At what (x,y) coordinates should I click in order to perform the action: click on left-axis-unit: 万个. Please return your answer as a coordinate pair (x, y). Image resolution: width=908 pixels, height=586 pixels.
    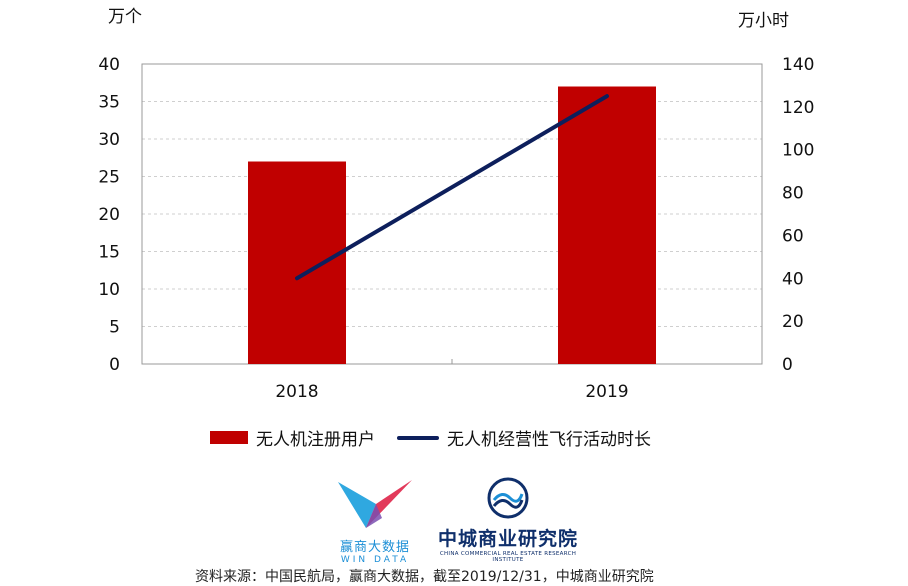
    Looking at the image, I should click on (125, 17).